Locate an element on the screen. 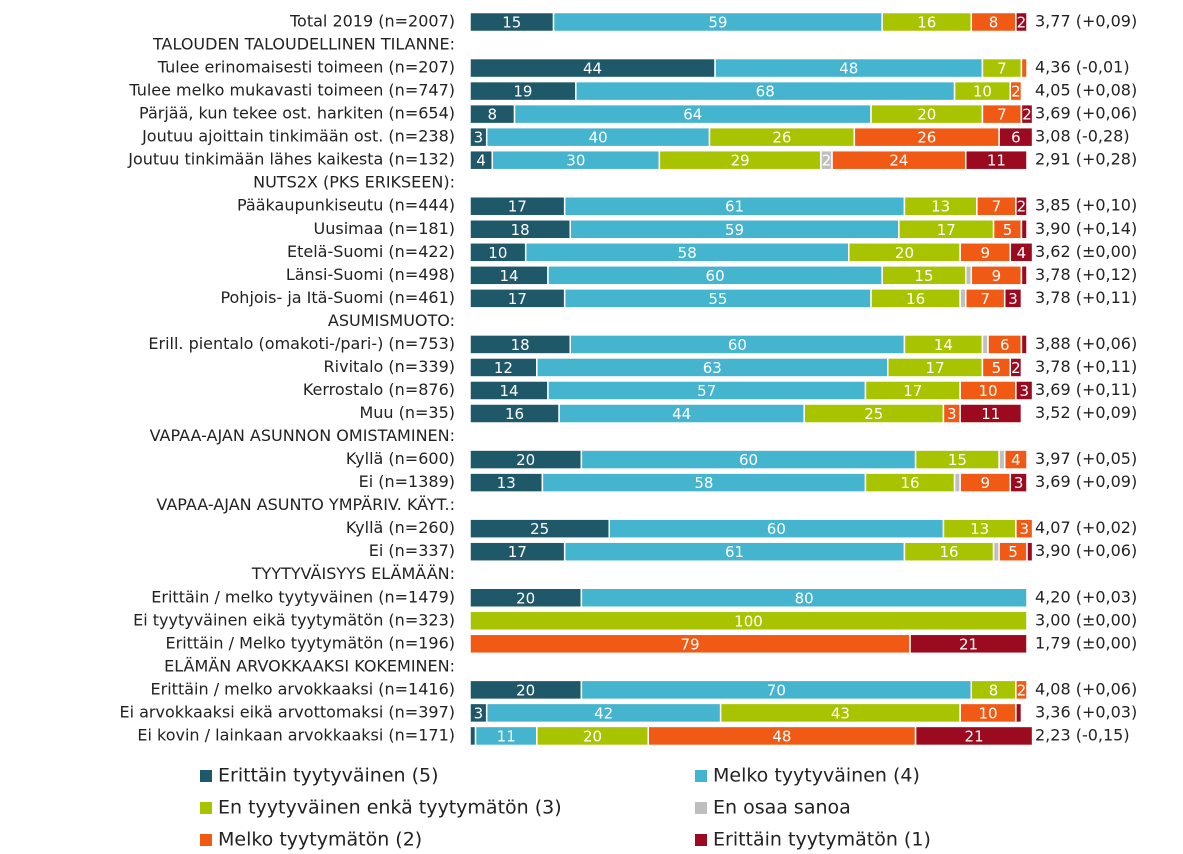  segment-label: 15 is located at coordinates (923, 276).